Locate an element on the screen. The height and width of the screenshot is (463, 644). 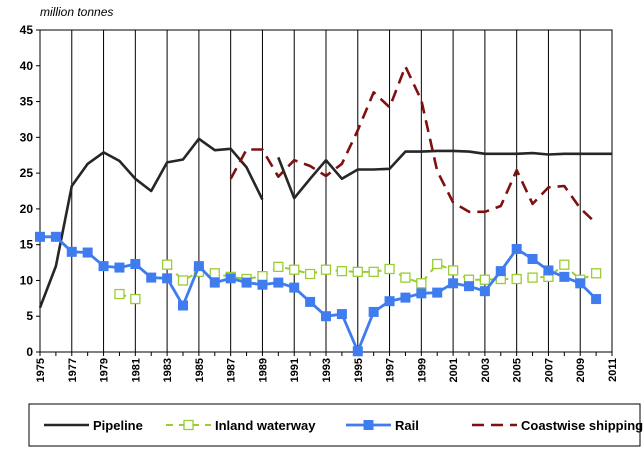
legend-label-pipeline: Pipeline is located at coordinates (118, 425).